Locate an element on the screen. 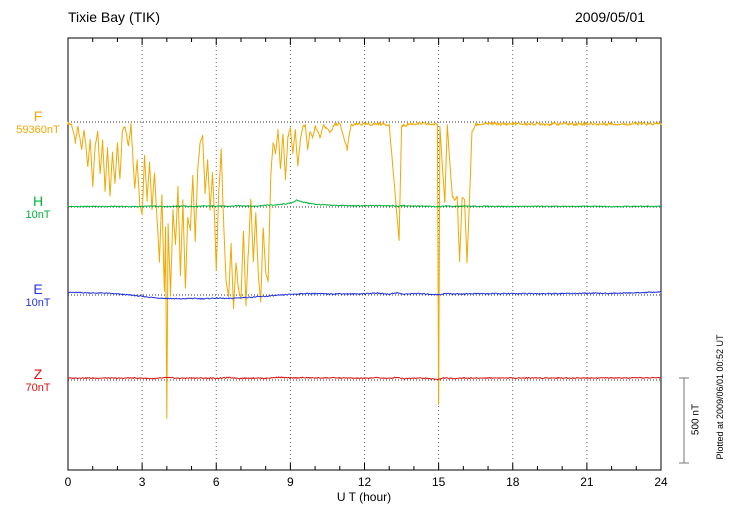 The height and width of the screenshot is (520, 730). series-value-H: 10nT is located at coordinates (38, 215).